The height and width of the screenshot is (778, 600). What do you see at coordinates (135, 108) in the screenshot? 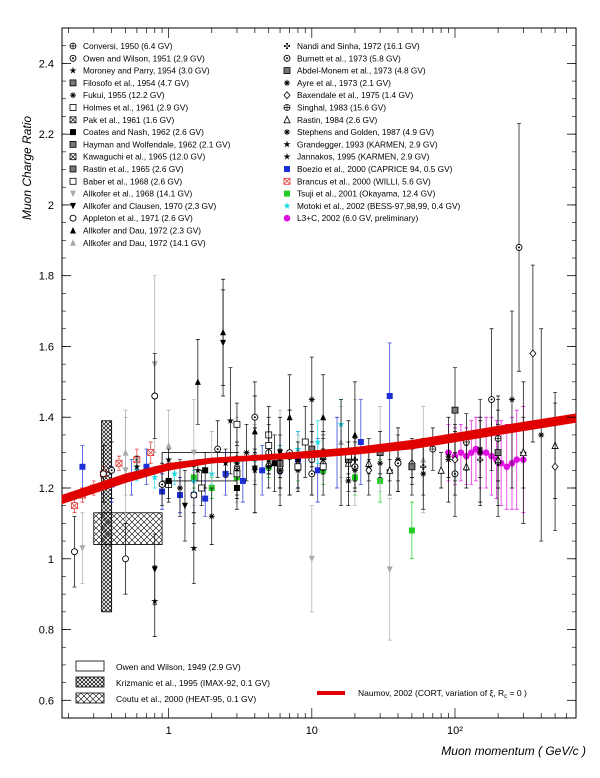
I see `legend-left-label: Holmes et al., 1961 (2.9 GV)` at bounding box center [135, 108].